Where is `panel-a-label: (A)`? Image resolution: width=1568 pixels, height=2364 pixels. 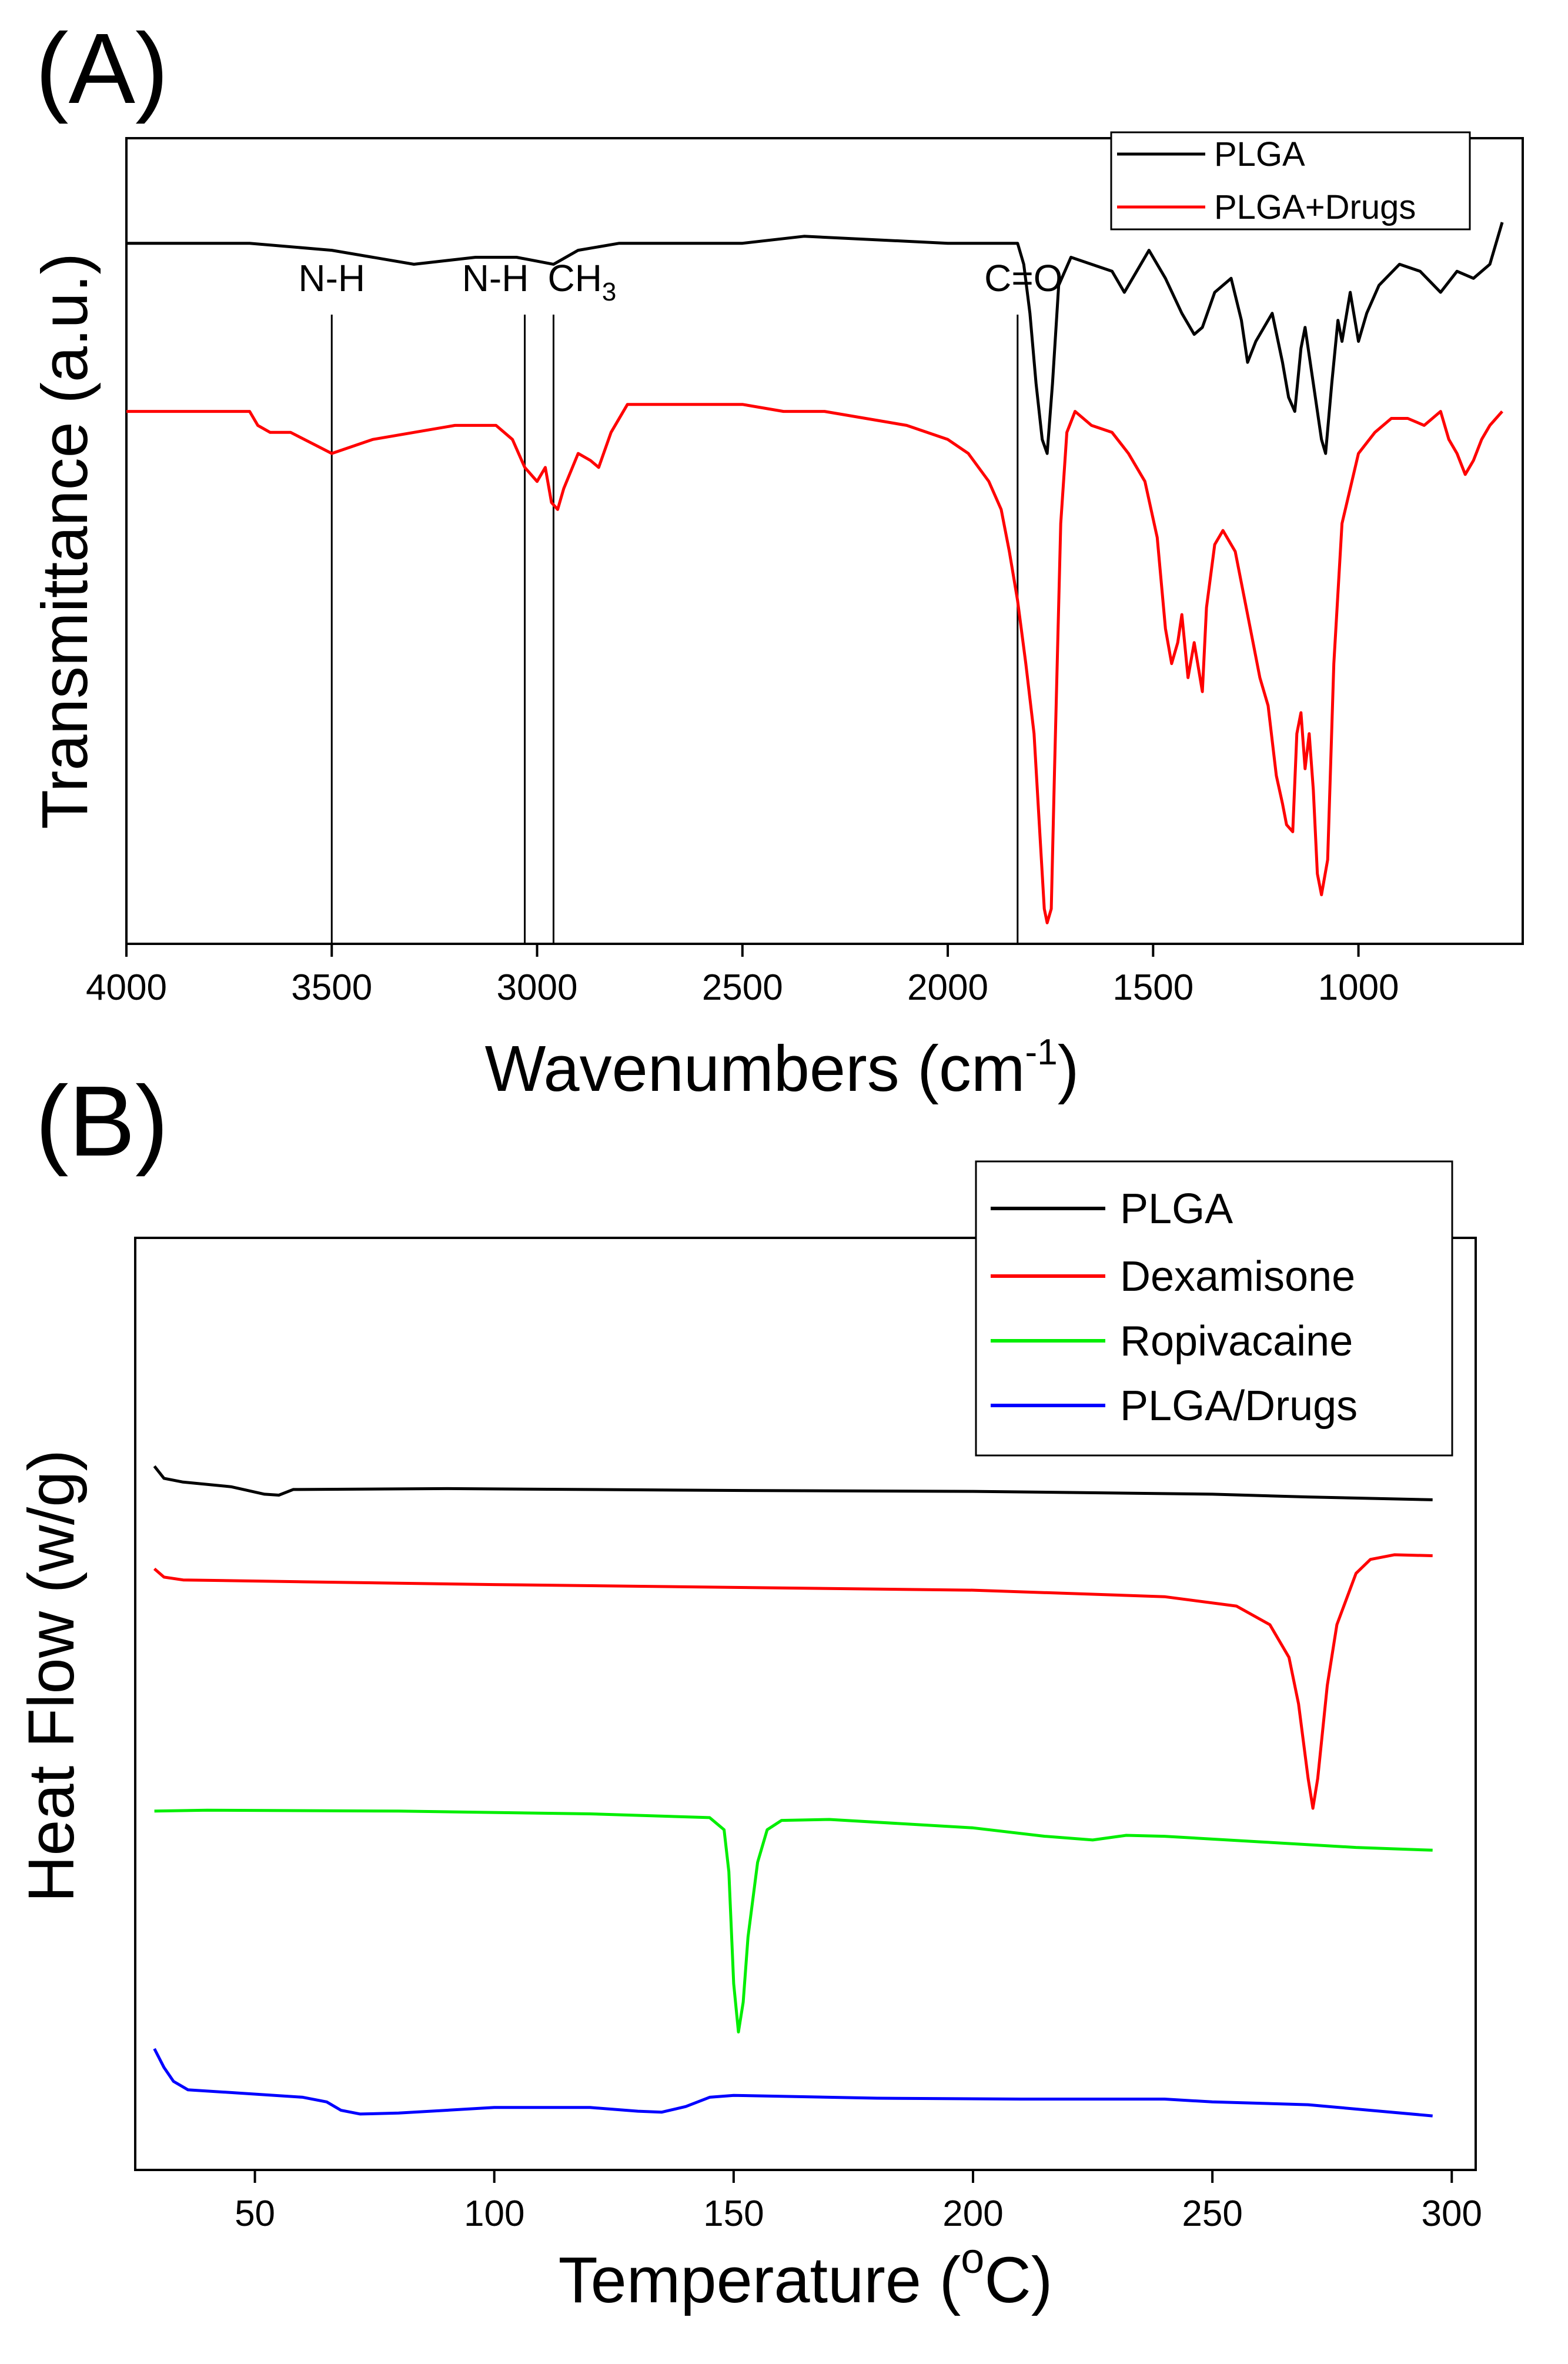 panel-a-label: (A) is located at coordinates (102, 69).